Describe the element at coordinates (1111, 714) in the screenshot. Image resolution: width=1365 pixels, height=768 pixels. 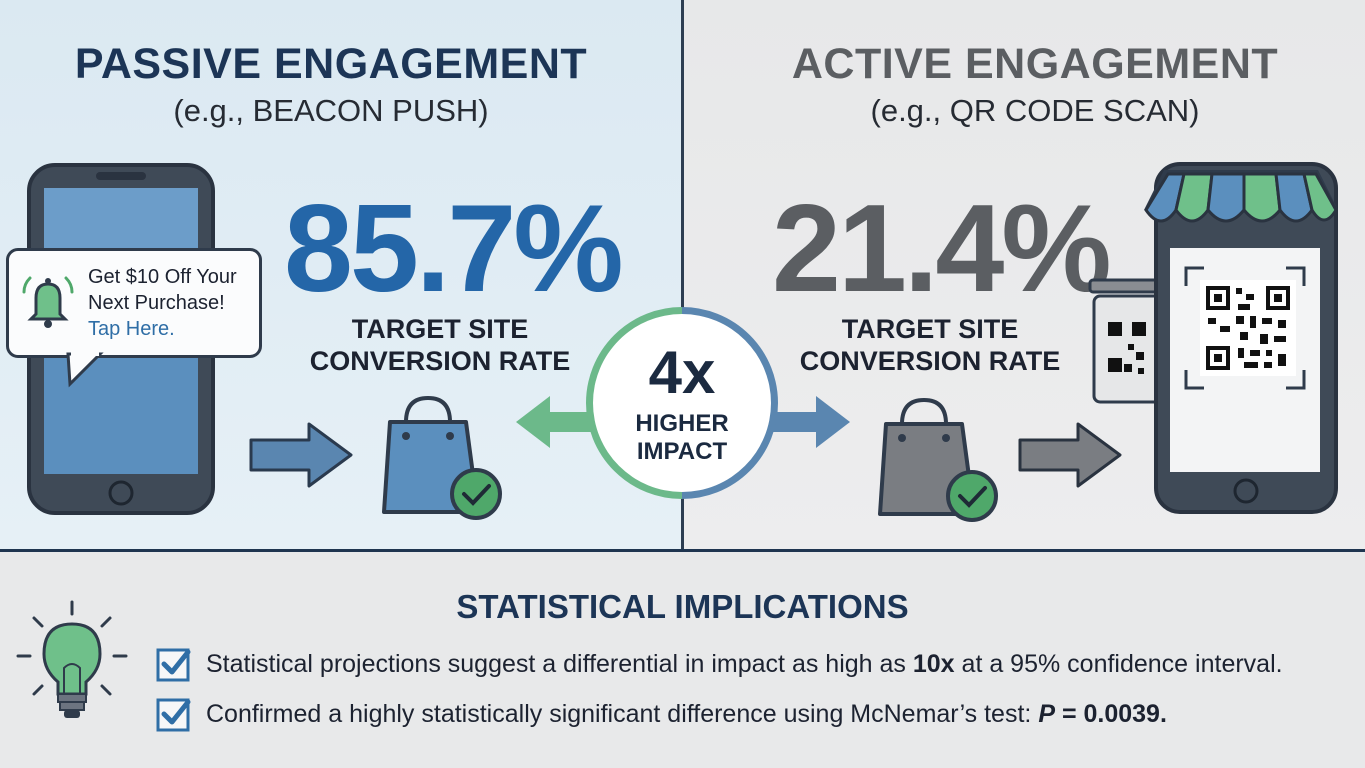
I see `statistic-2-emphasis: = 0.0039.` at that location.